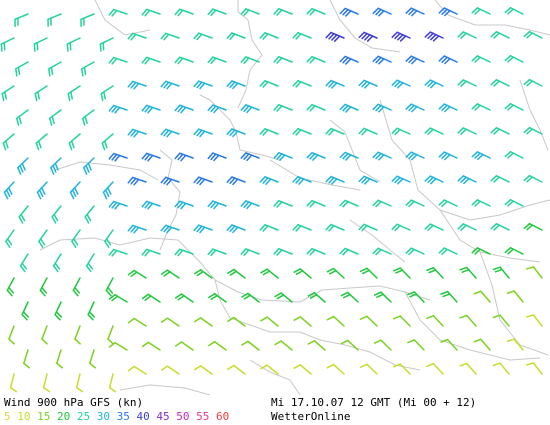 The height and width of the screenshot is (425, 550). I want to click on speed-legend: 5 10 15 20 25 30 35 40 45 50 55 60, so click(116, 416).